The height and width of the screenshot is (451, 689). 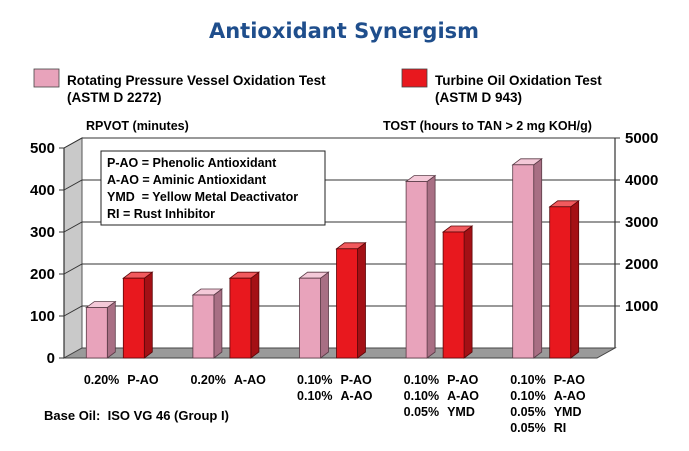 What do you see at coordinates (137, 126) in the screenshot?
I see `left-axis-title: RPVOT (minutes)` at bounding box center [137, 126].